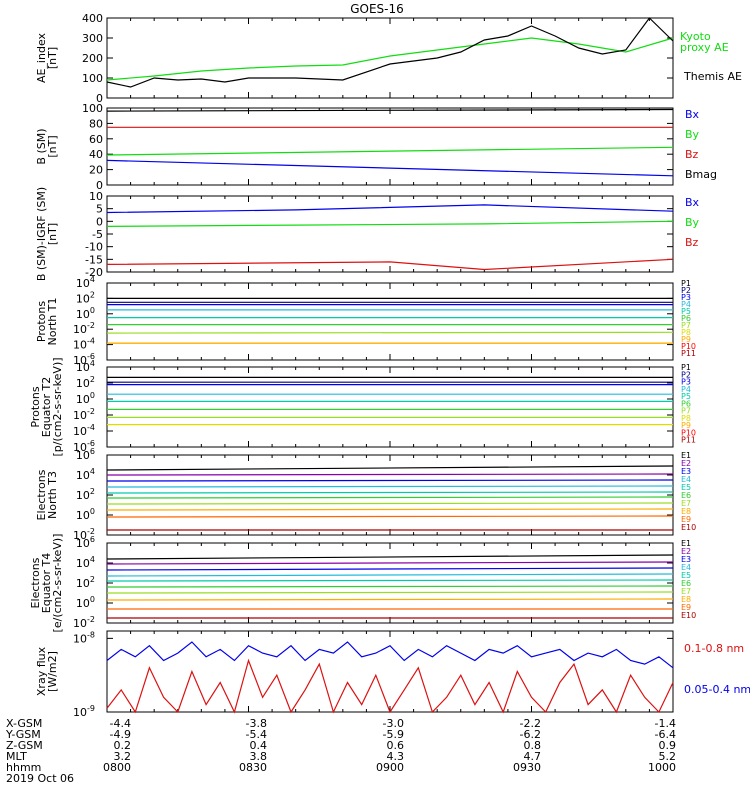 The image size is (750, 800). Describe the element at coordinates (96, 123) in the screenshot. I see `y-tick-label: 80` at that location.